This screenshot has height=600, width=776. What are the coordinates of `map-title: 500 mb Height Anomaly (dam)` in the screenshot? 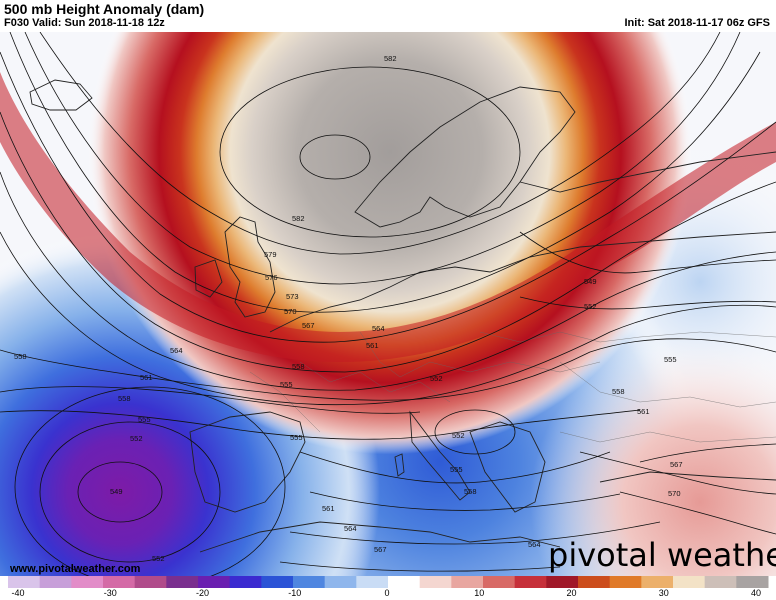 It's located at (104, 9).